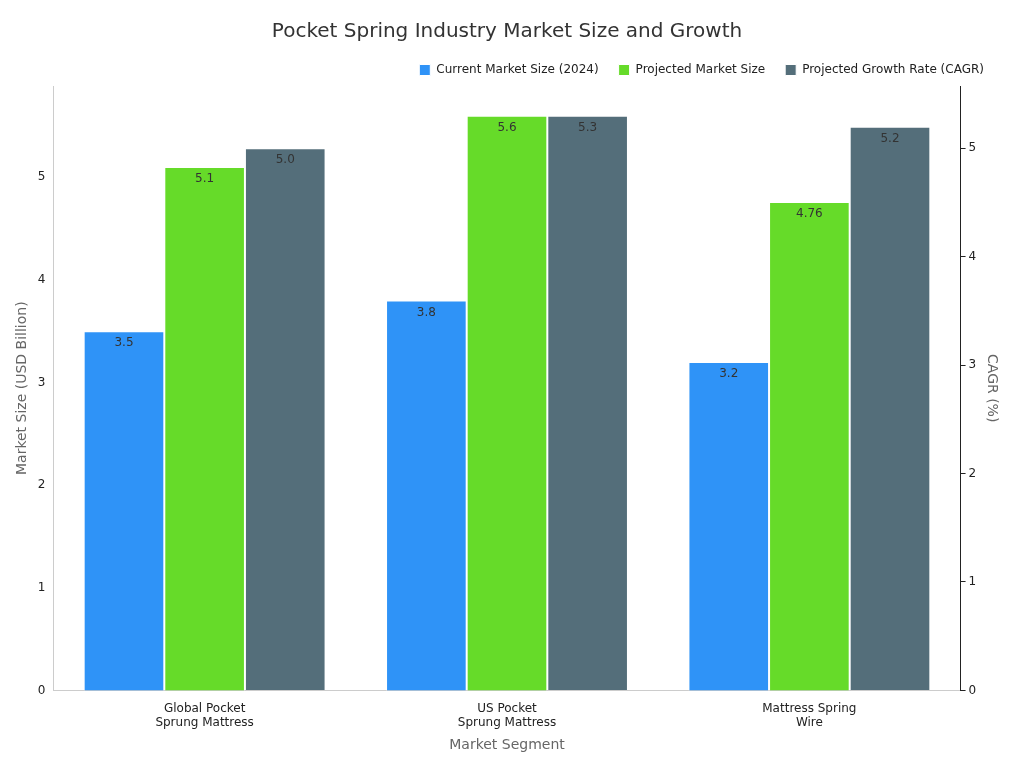 This screenshot has width=1024, height=768. What do you see at coordinates (972, 255) in the screenshot?
I see `y2-tick-label: 4` at bounding box center [972, 255].